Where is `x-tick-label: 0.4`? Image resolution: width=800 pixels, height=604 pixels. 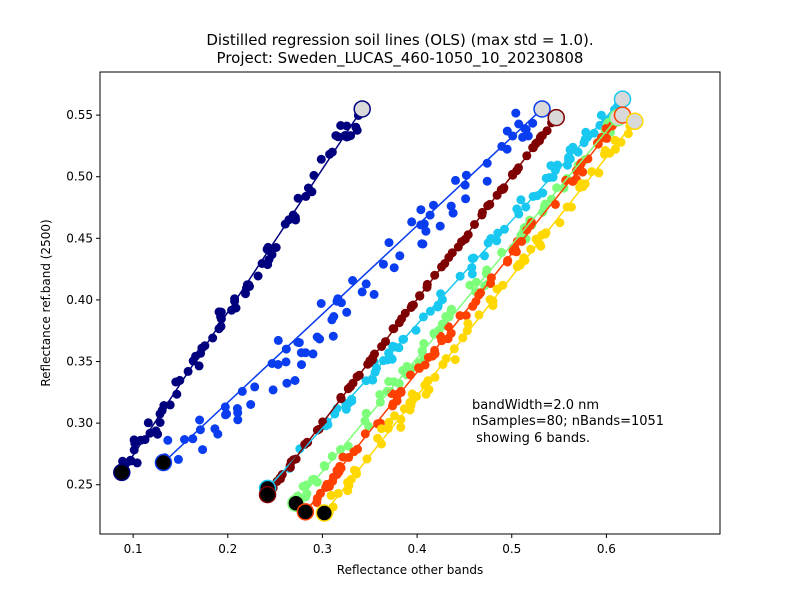 x-tick-label: 0.4 is located at coordinates (417, 549).